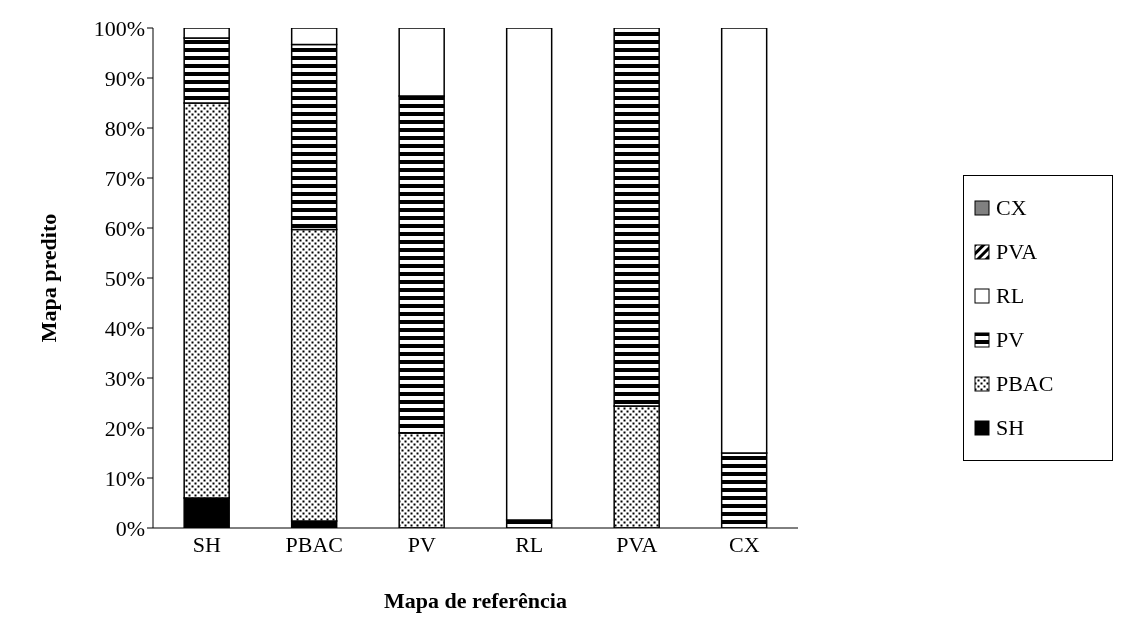 This screenshot has height=637, width=1121. What do you see at coordinates (48, 278) in the screenshot?
I see `y-axis-title: Mapa predito` at bounding box center [48, 278].